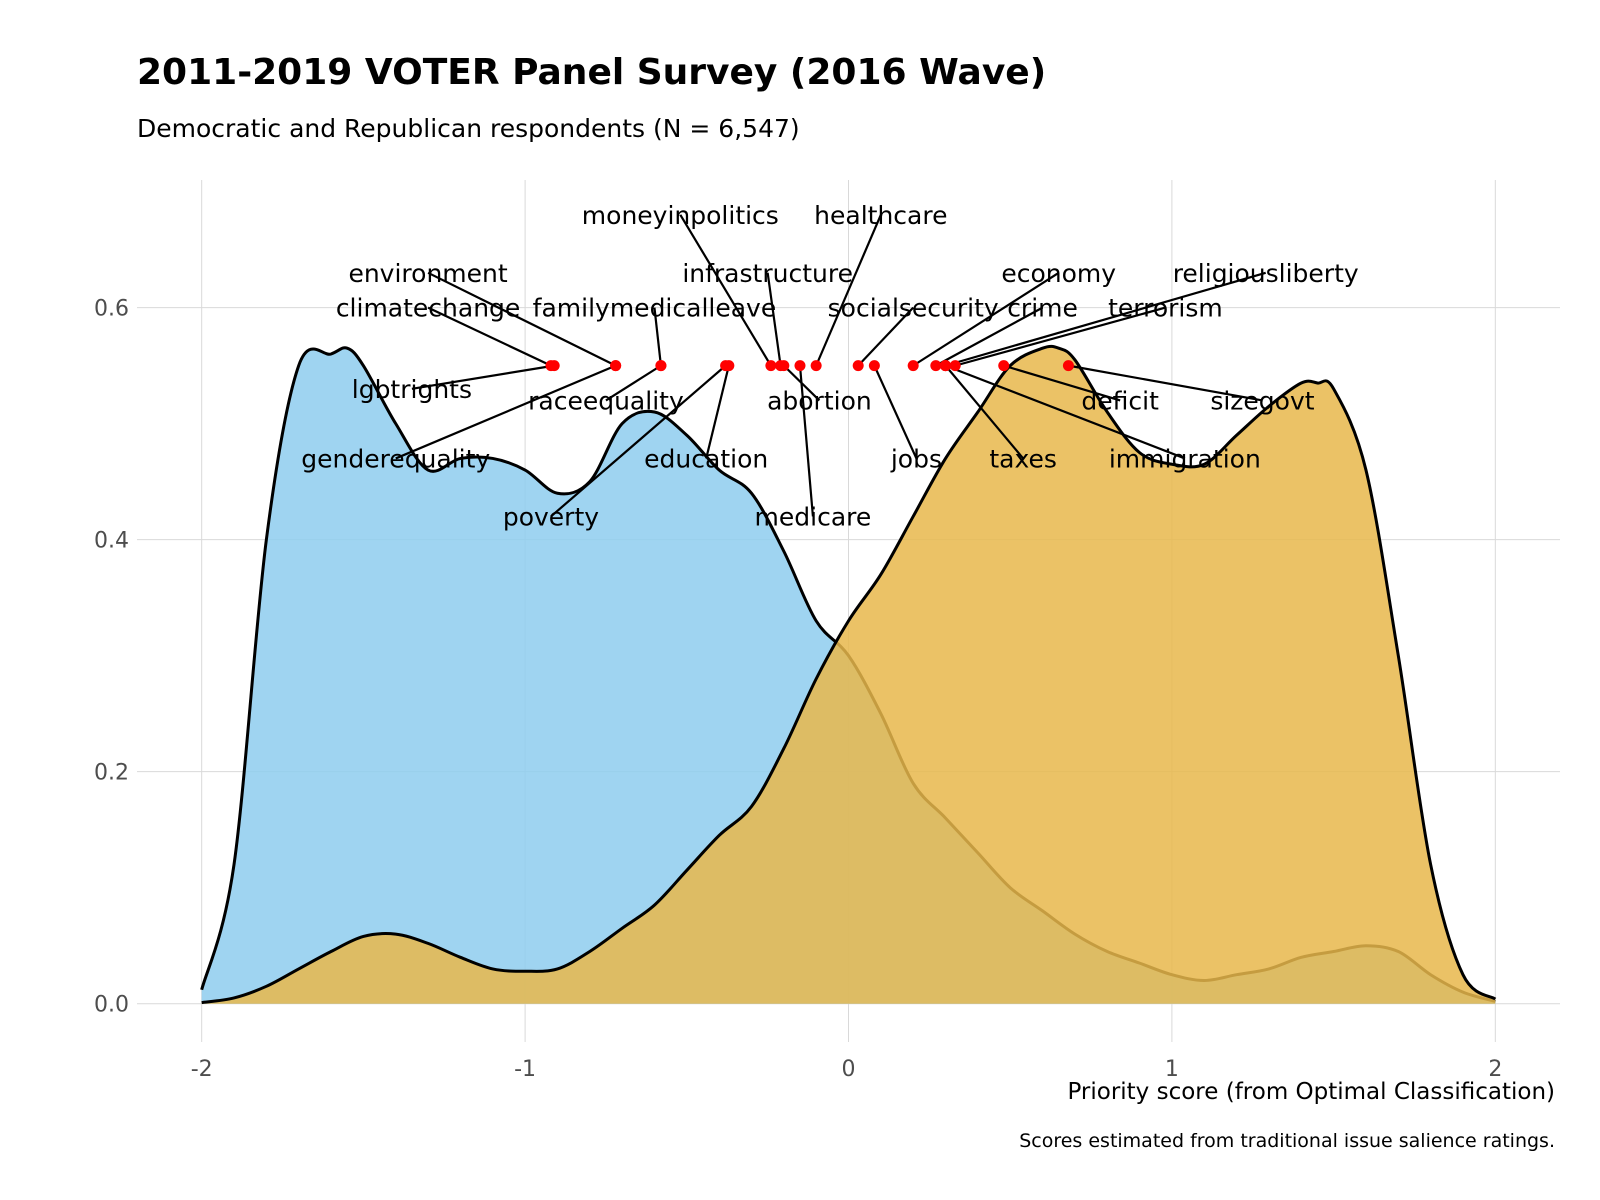 The width and height of the screenshot is (1600, 1200). Describe the element at coordinates (984, 412) in the screenshot. I see `leader-line-taxes` at that location.